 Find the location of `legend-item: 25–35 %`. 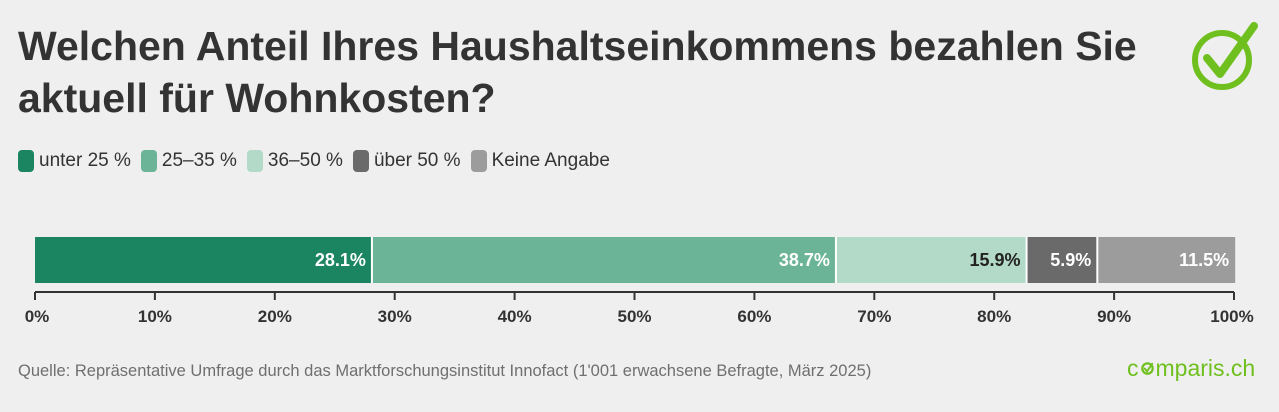

legend-item: 25–35 % is located at coordinates (188, 161).